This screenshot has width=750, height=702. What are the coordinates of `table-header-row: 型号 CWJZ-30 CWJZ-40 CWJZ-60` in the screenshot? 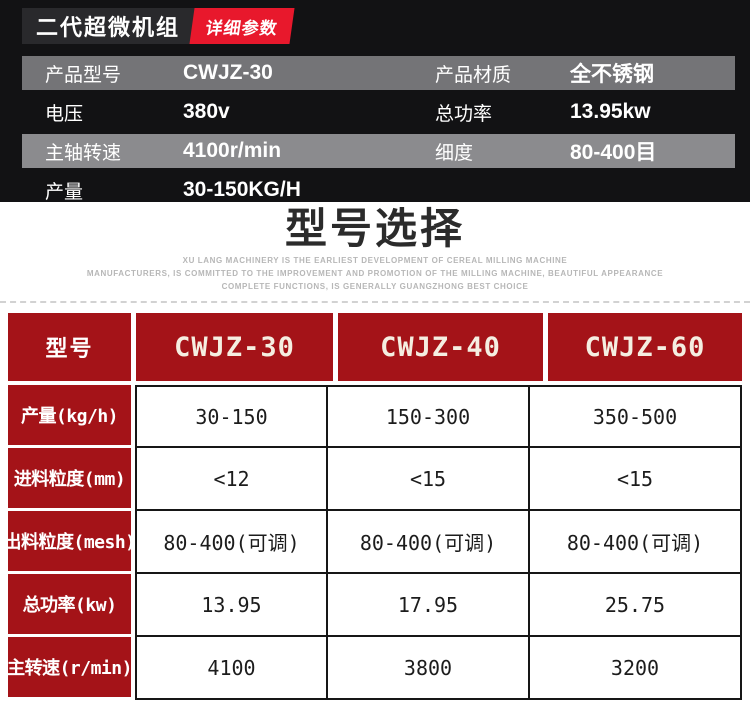 It's located at (375, 347).